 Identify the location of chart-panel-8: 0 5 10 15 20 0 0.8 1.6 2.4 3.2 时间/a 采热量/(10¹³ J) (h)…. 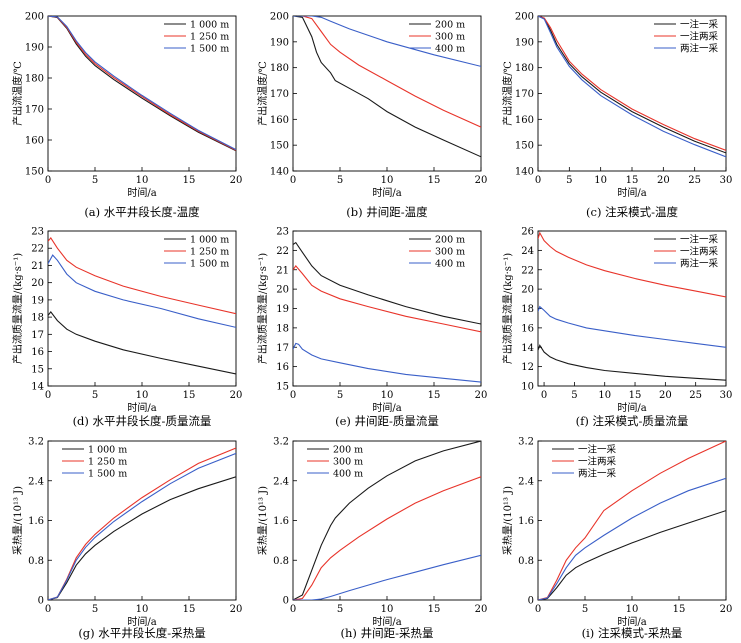
(371, 539).